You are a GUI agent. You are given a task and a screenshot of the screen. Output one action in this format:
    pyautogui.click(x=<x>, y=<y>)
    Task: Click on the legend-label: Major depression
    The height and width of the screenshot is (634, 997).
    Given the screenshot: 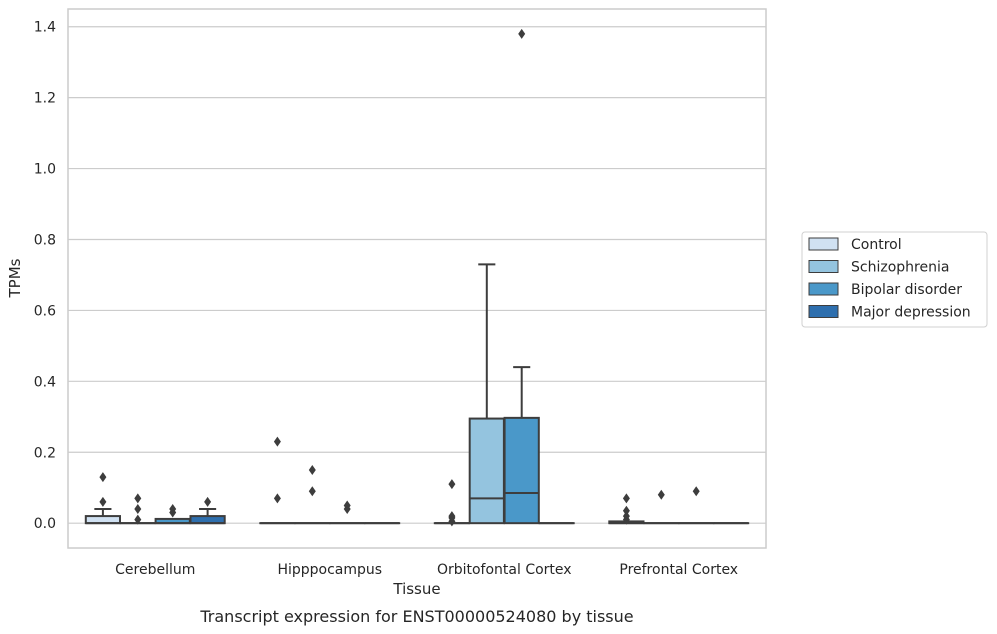 What is the action you would take?
    pyautogui.click(x=911, y=313)
    